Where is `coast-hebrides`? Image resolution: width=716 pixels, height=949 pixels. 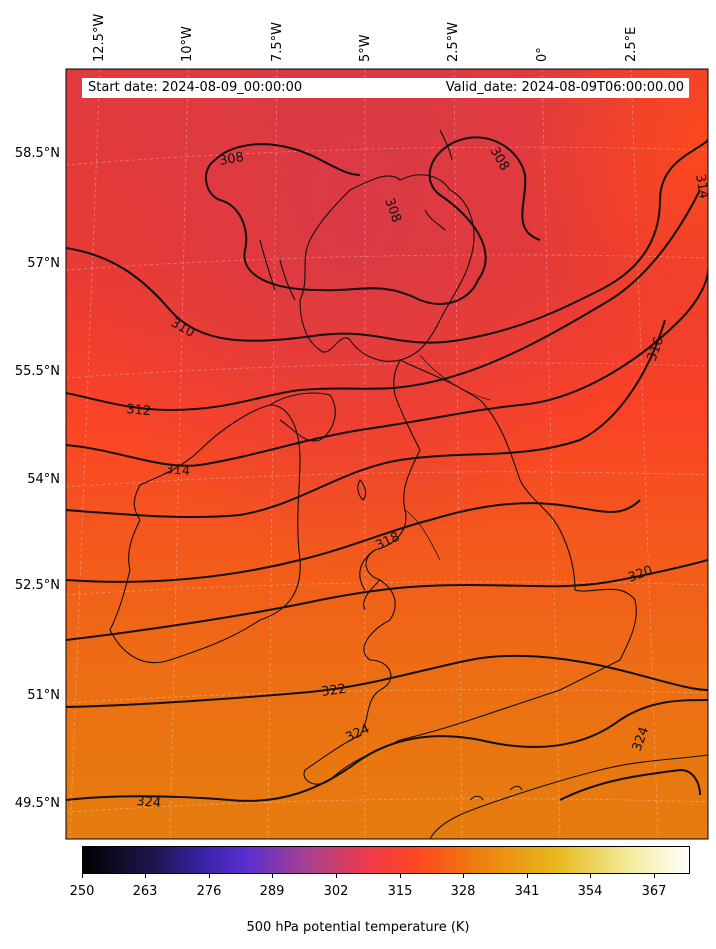
coast-hebrides is located at coordinates (277, 270).